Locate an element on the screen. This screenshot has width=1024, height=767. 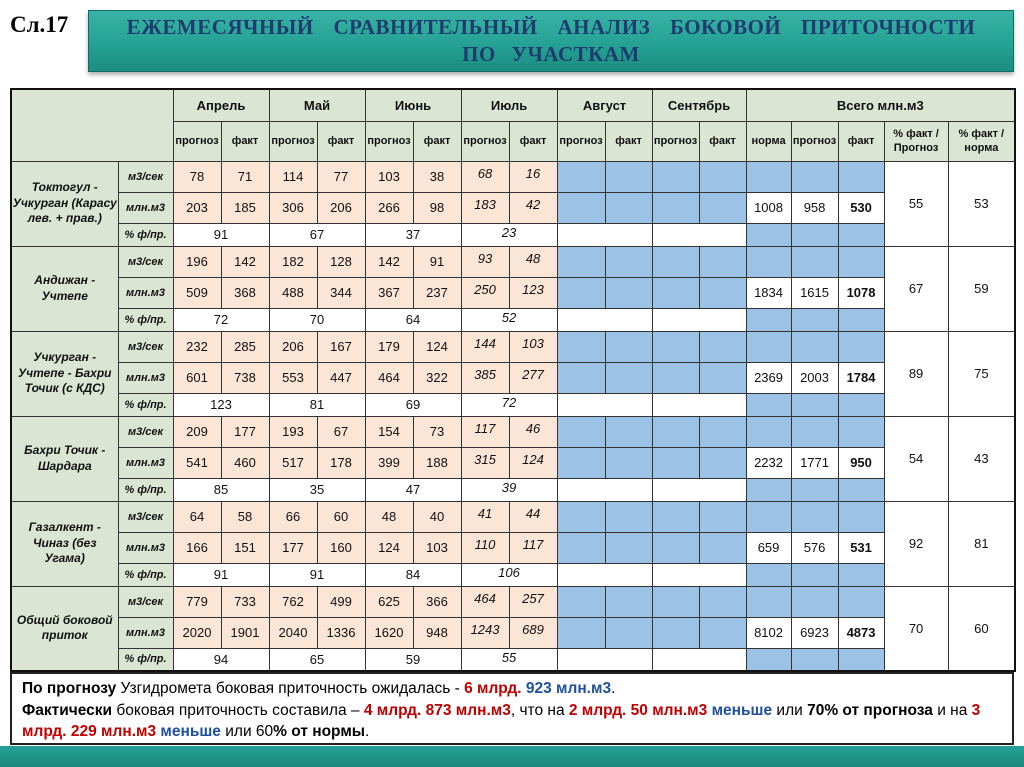
data-cell: 142 is located at coordinates (389, 261).